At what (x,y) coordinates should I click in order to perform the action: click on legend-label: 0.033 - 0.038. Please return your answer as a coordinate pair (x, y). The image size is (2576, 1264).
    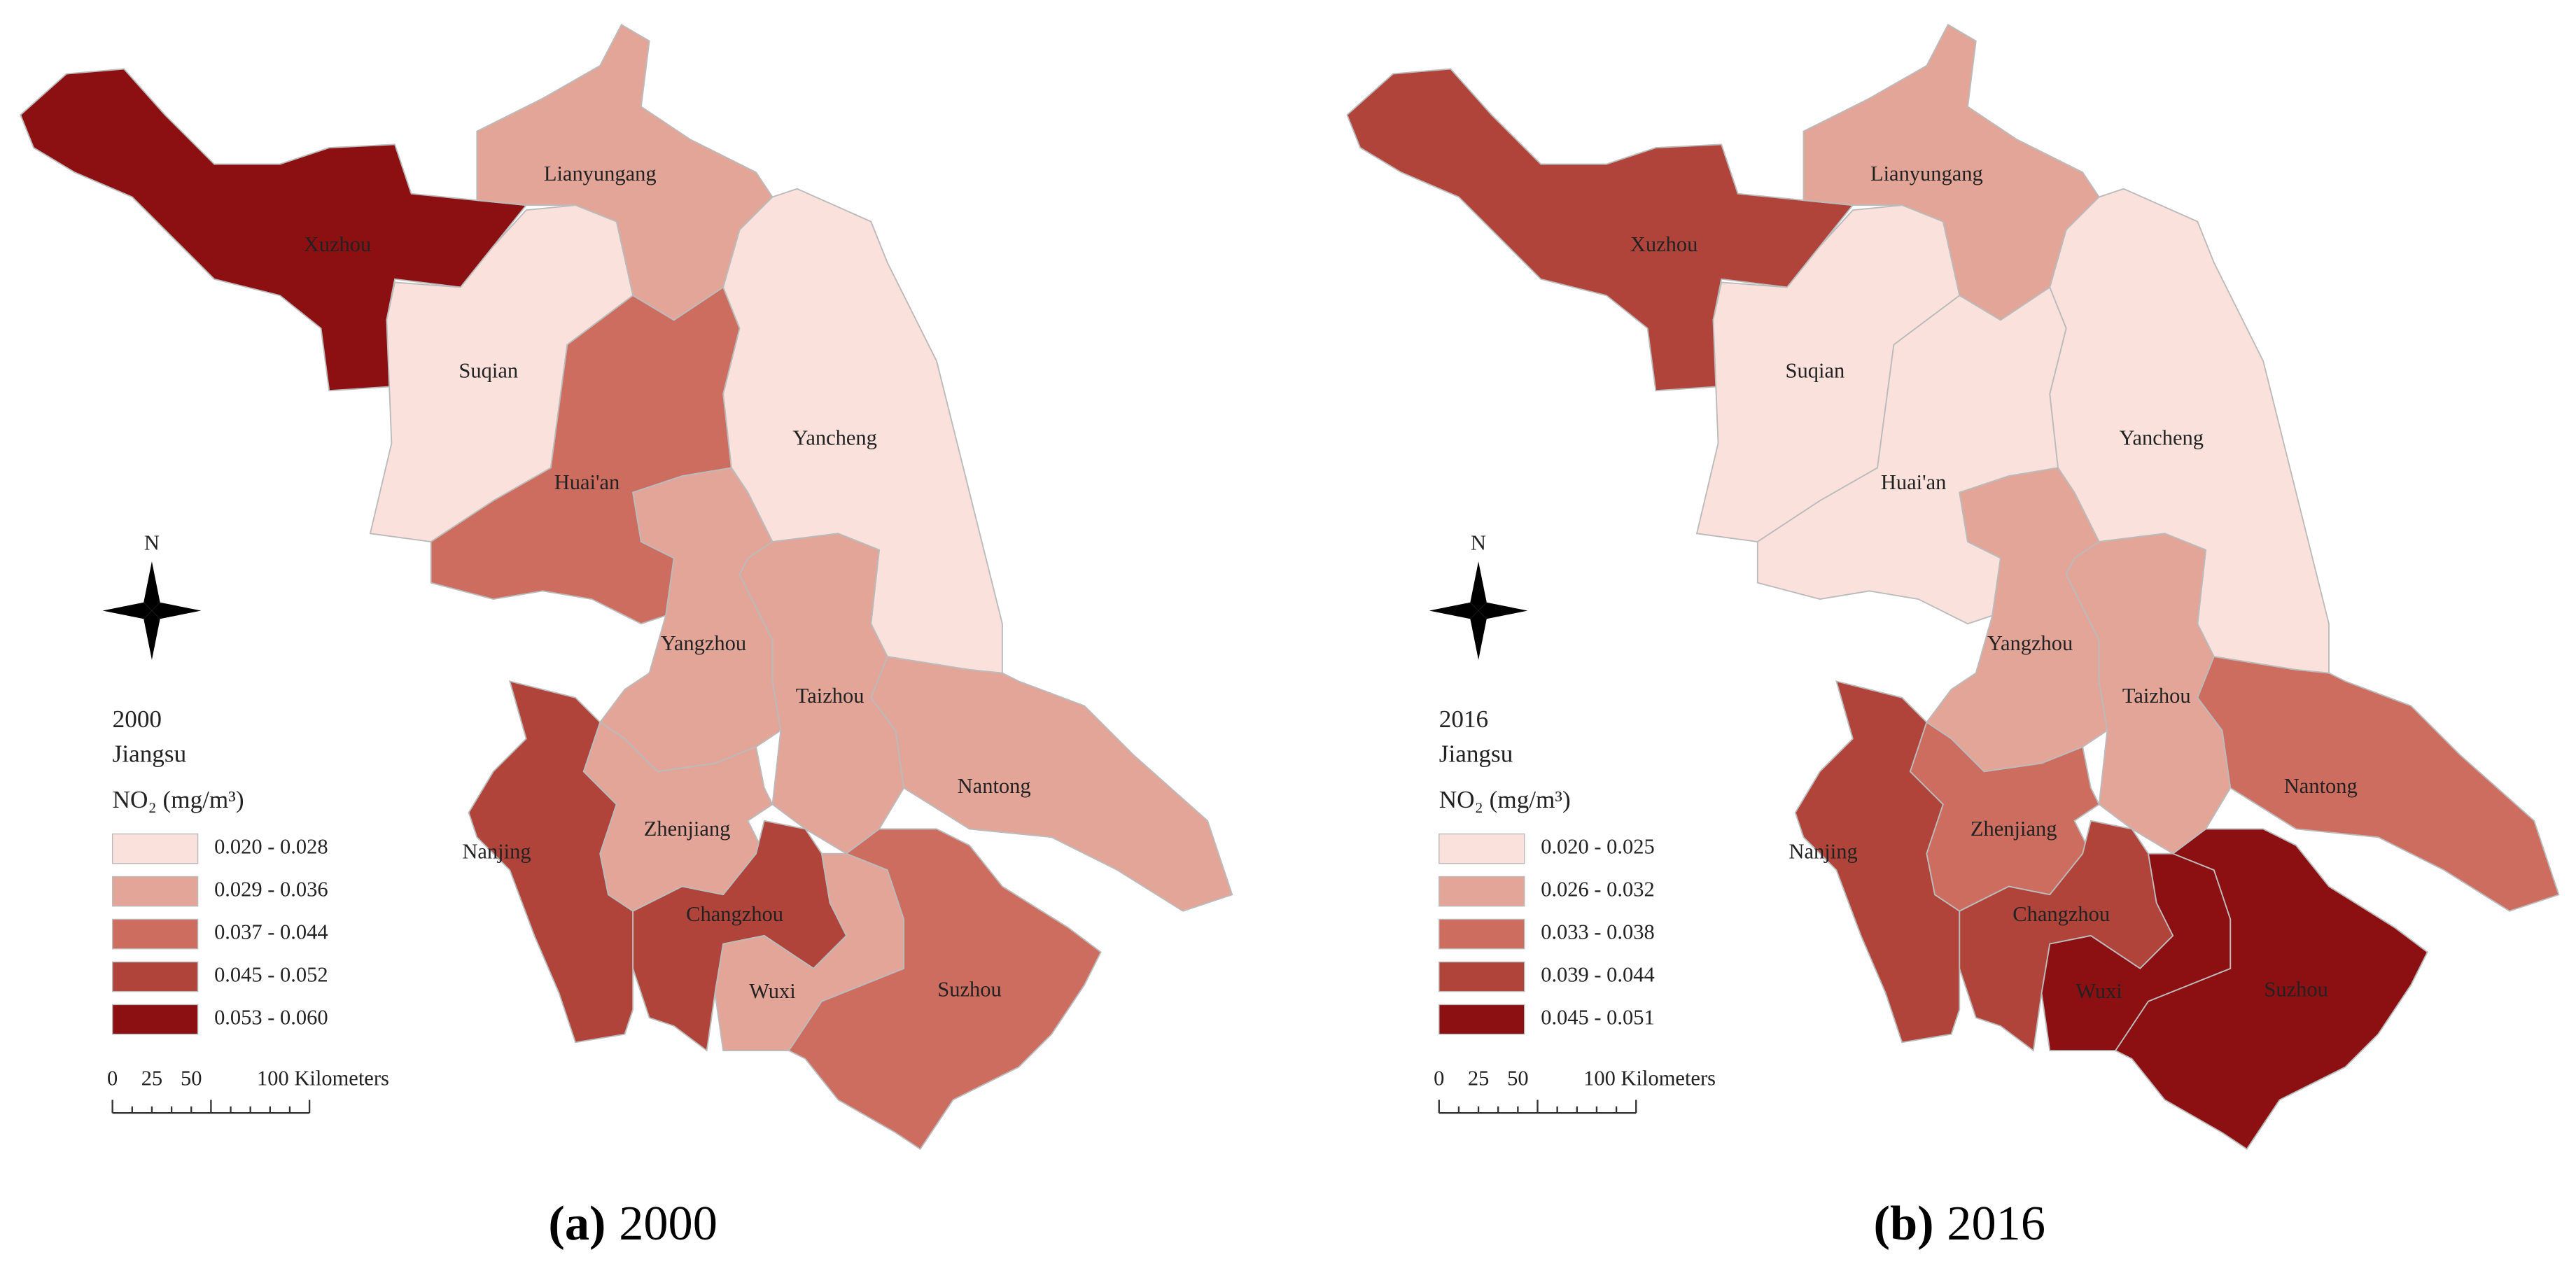
    Looking at the image, I should click on (1598, 932).